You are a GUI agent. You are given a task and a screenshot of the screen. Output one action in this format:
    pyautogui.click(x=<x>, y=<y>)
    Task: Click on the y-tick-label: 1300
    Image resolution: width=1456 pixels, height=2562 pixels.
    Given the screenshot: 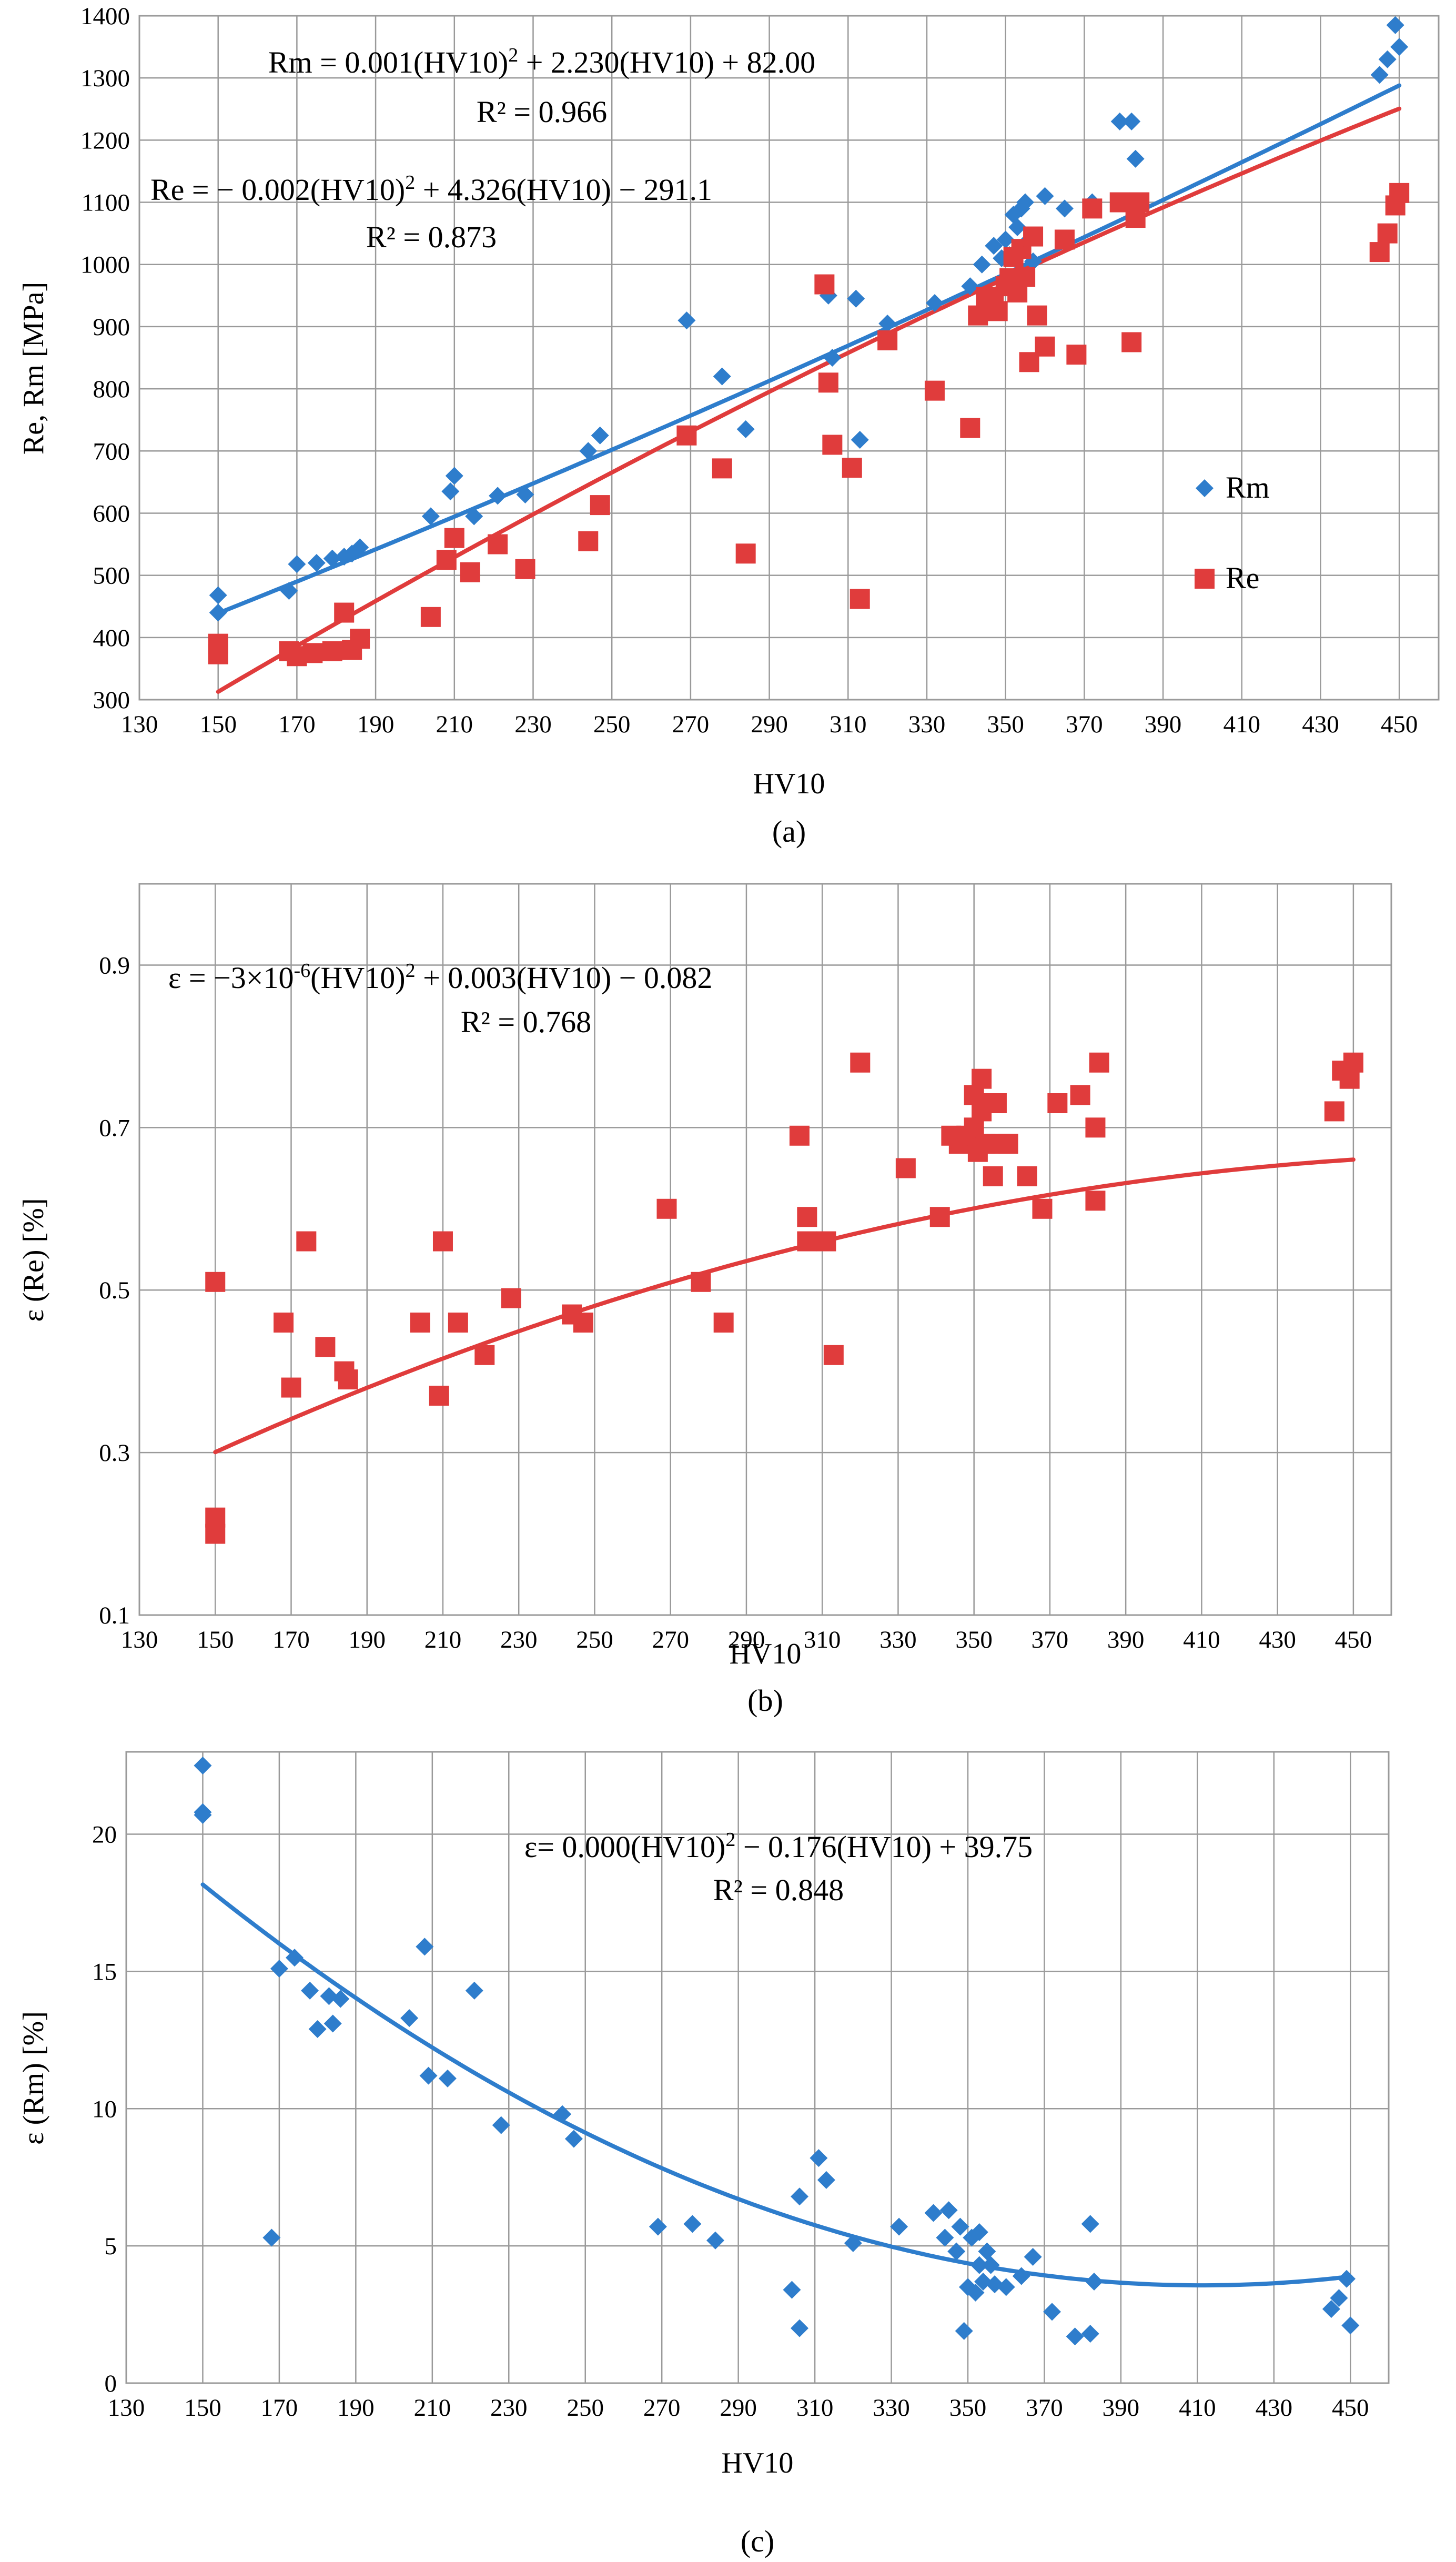 What is the action you would take?
    pyautogui.click(x=105, y=78)
    